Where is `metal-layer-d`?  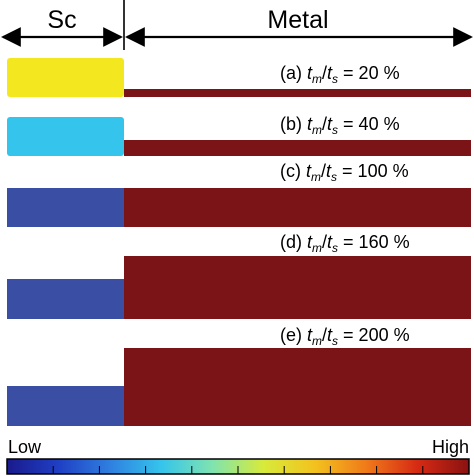 metal-layer-d is located at coordinates (297, 287).